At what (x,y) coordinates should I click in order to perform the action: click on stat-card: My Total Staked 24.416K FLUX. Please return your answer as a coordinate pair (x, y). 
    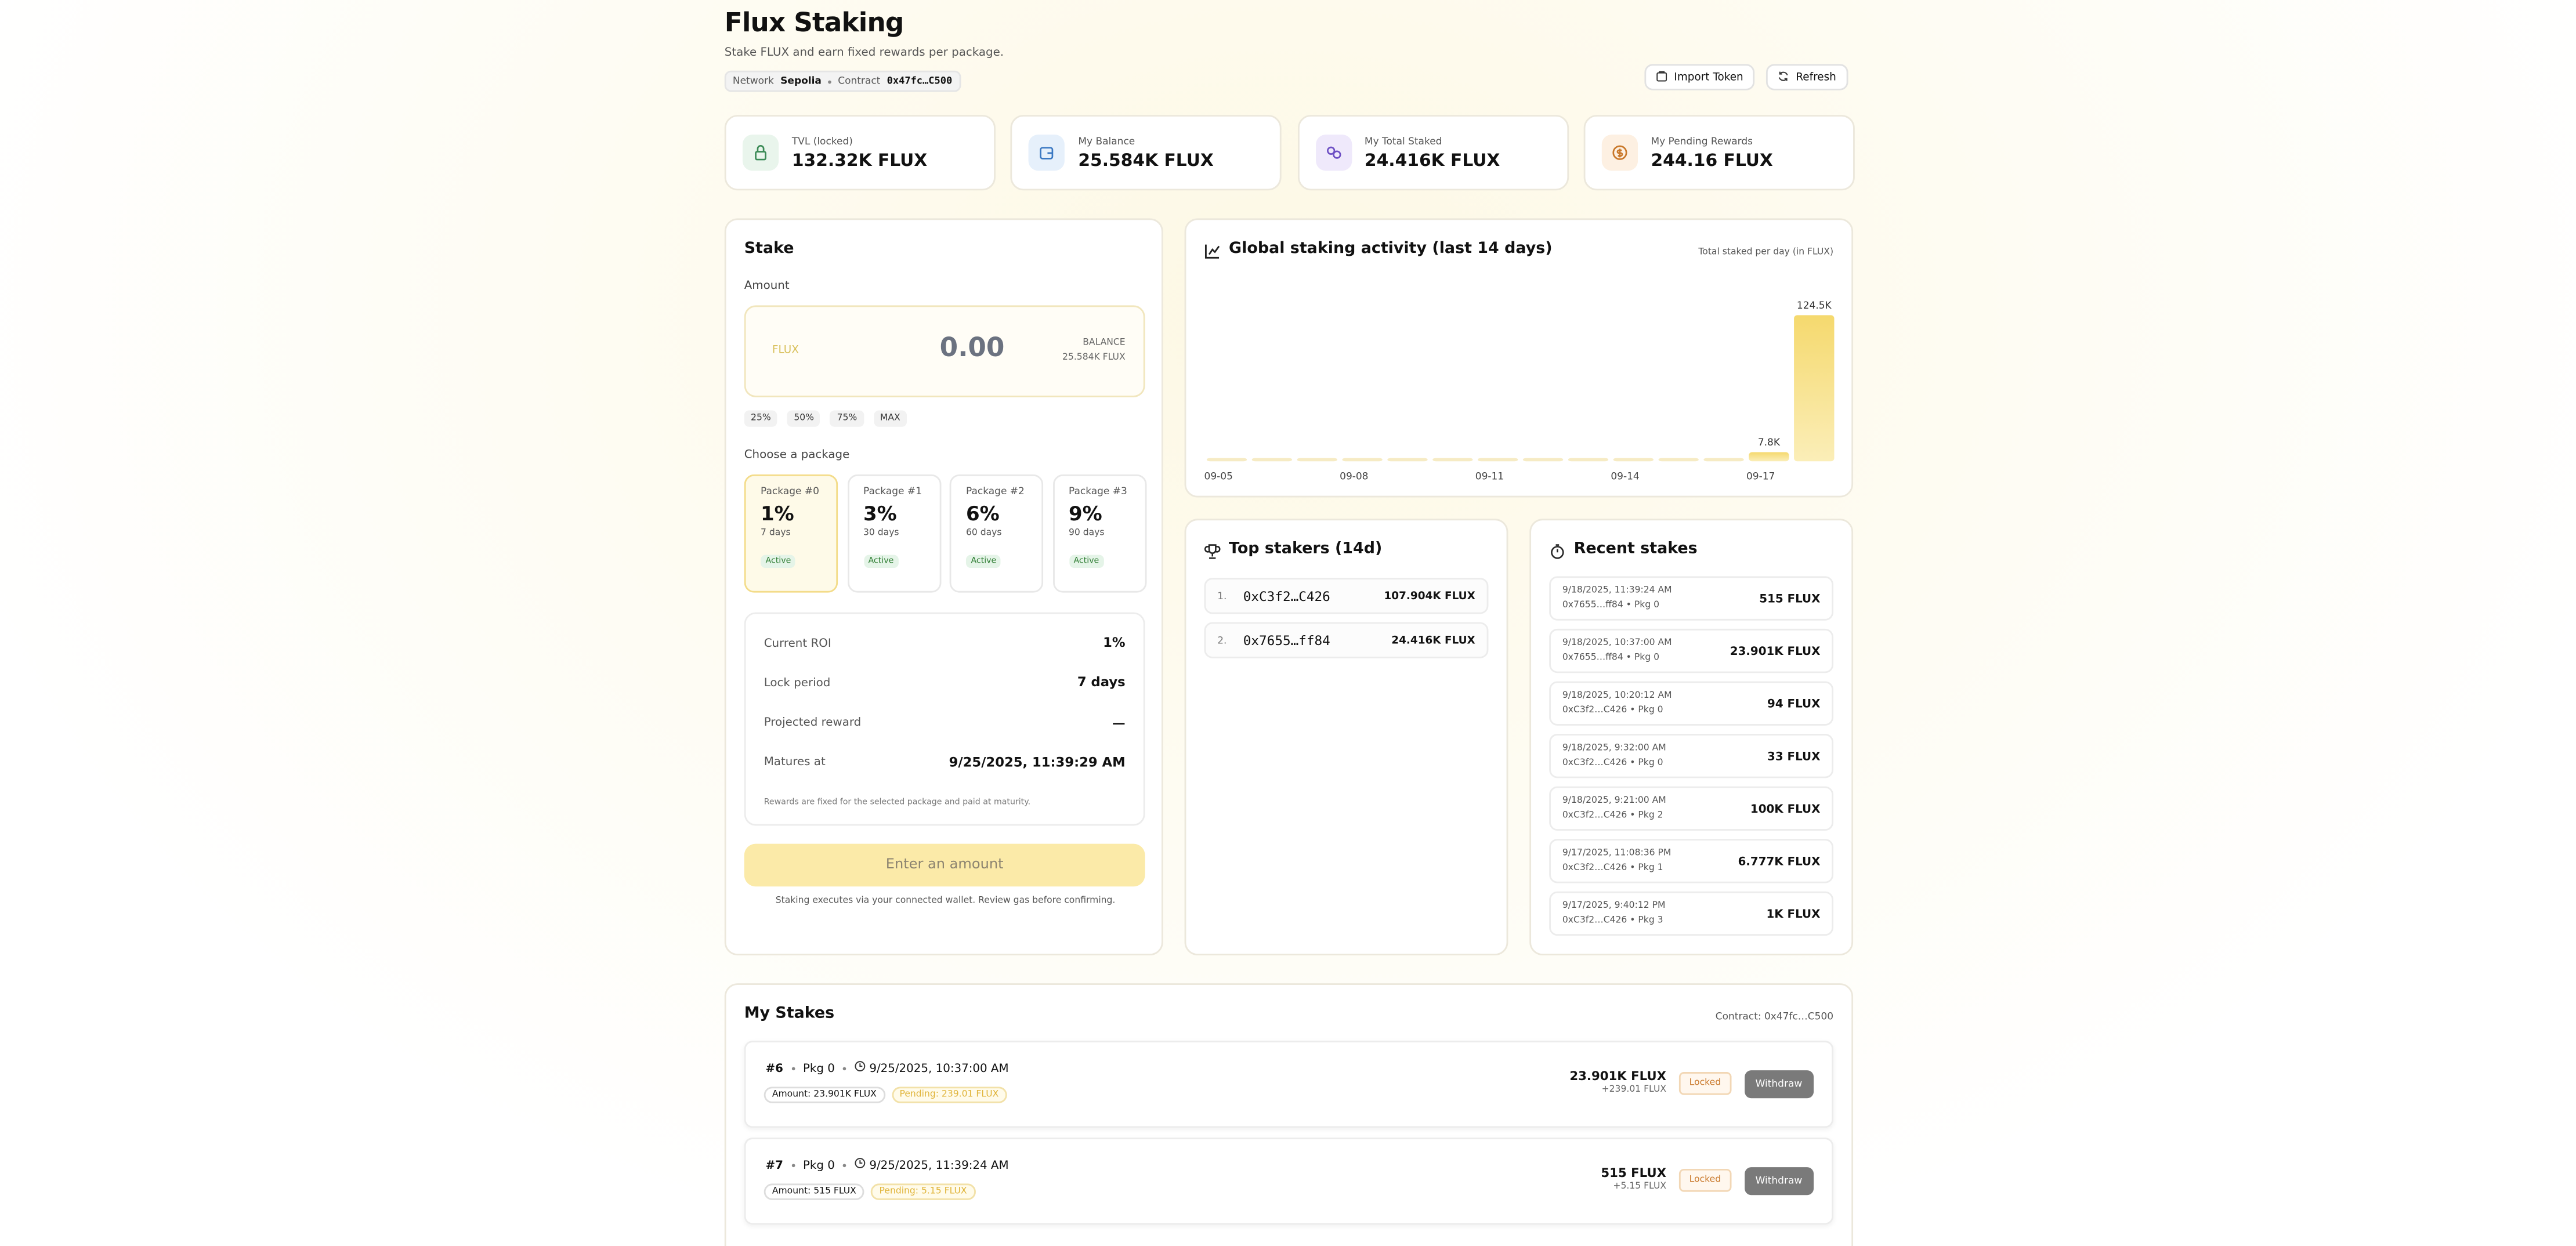
    Looking at the image, I should click on (1433, 153).